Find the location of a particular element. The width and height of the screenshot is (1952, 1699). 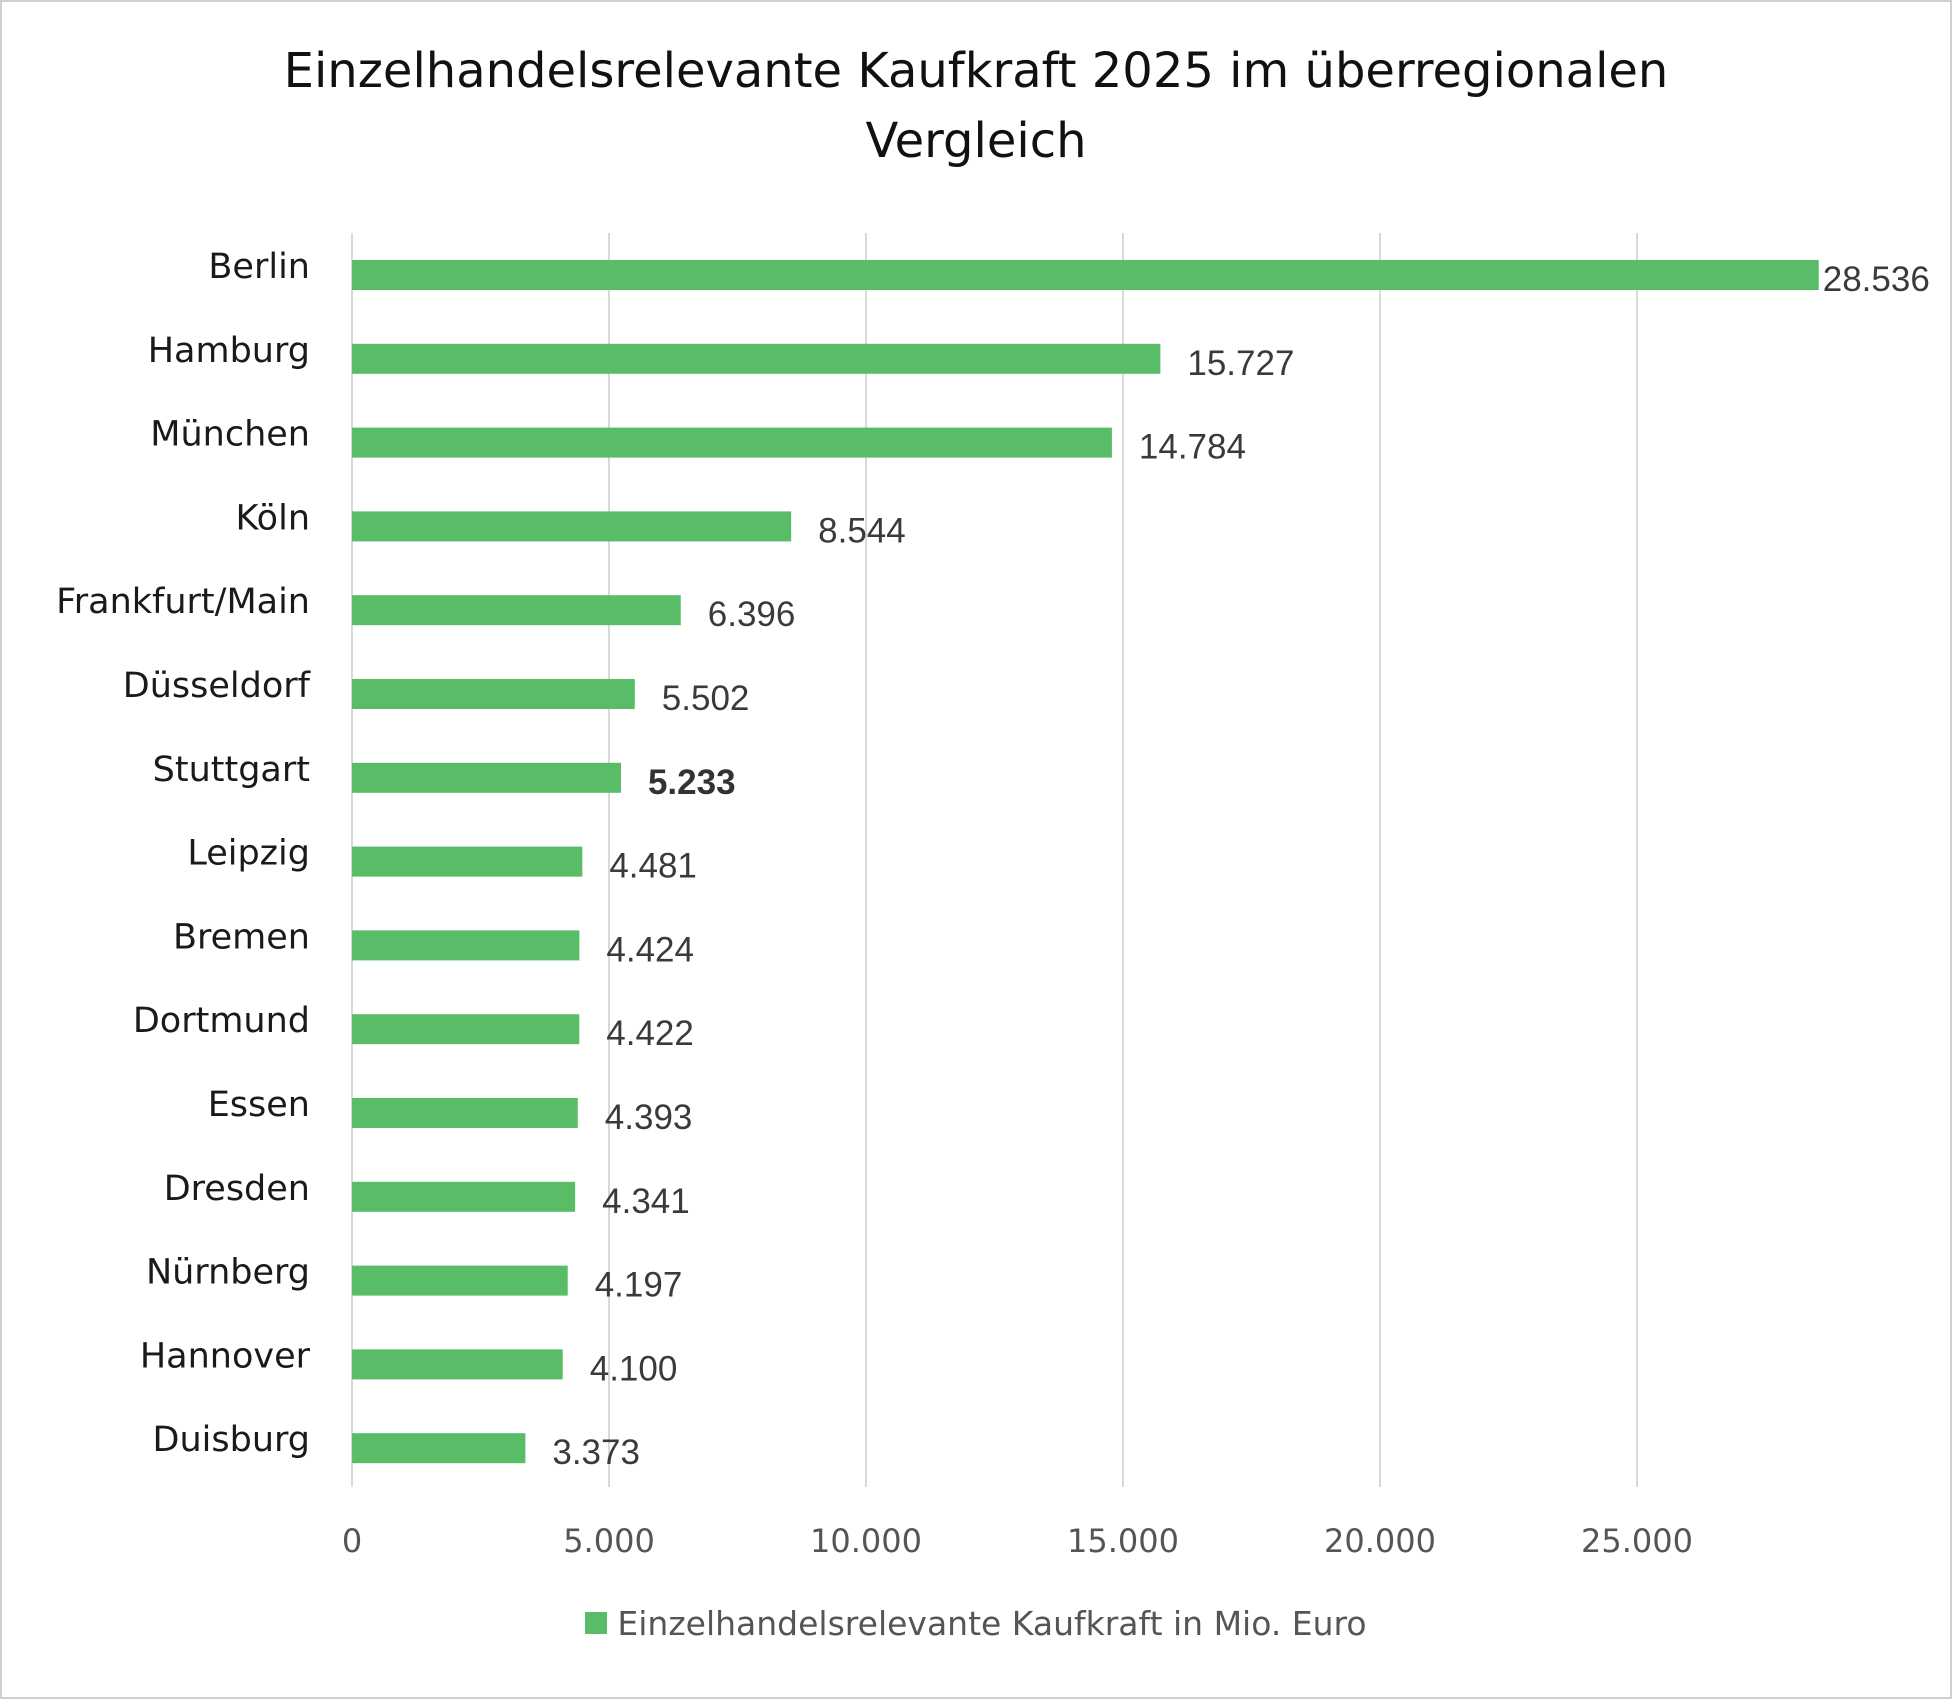

legend-swatch is located at coordinates (596, 1622).